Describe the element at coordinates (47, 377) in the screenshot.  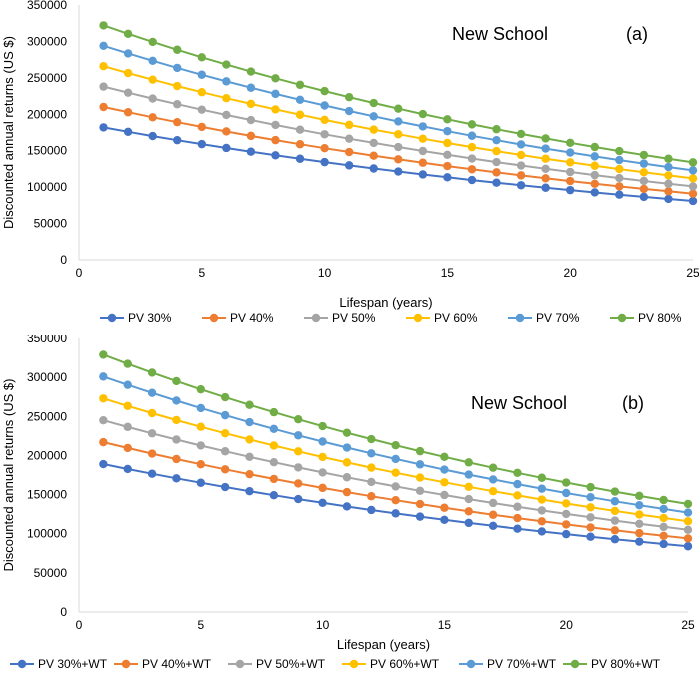
I see `chart-b-y-tick-label: 300000` at that location.